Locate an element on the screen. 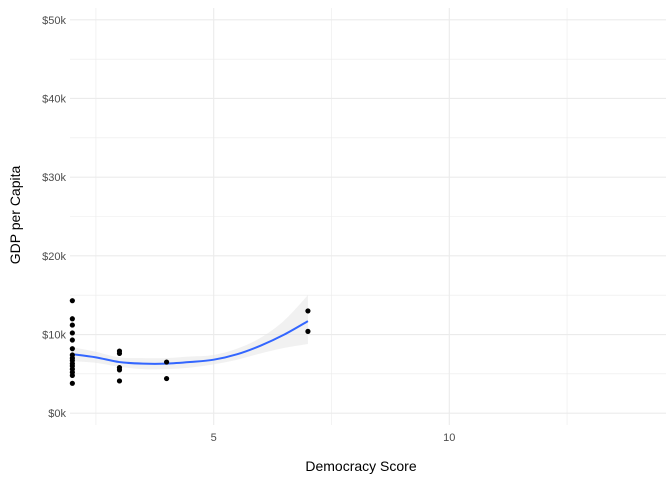 This screenshot has height=480, width=672. confidence-band is located at coordinates (190, 332).